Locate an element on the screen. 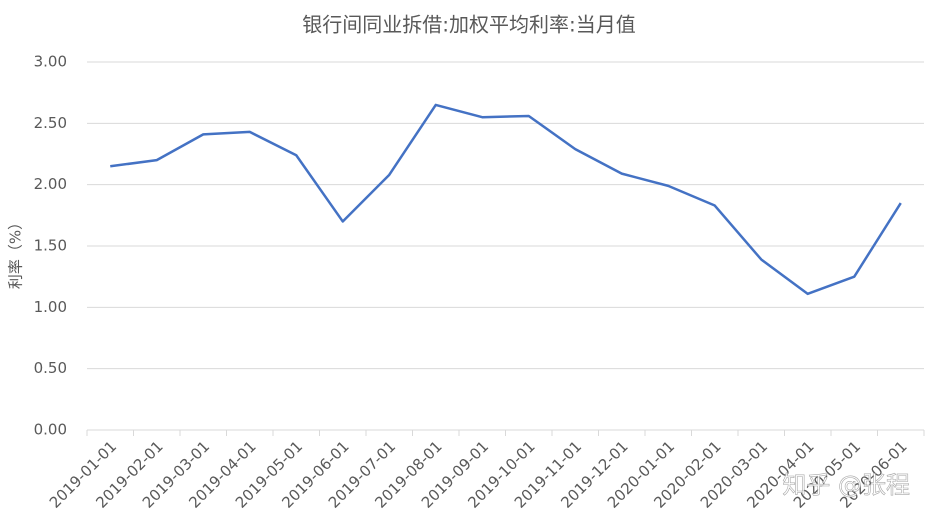  chart-title: 银行间同业拆借:加权平均利率:当月值 is located at coordinates (468, 25).